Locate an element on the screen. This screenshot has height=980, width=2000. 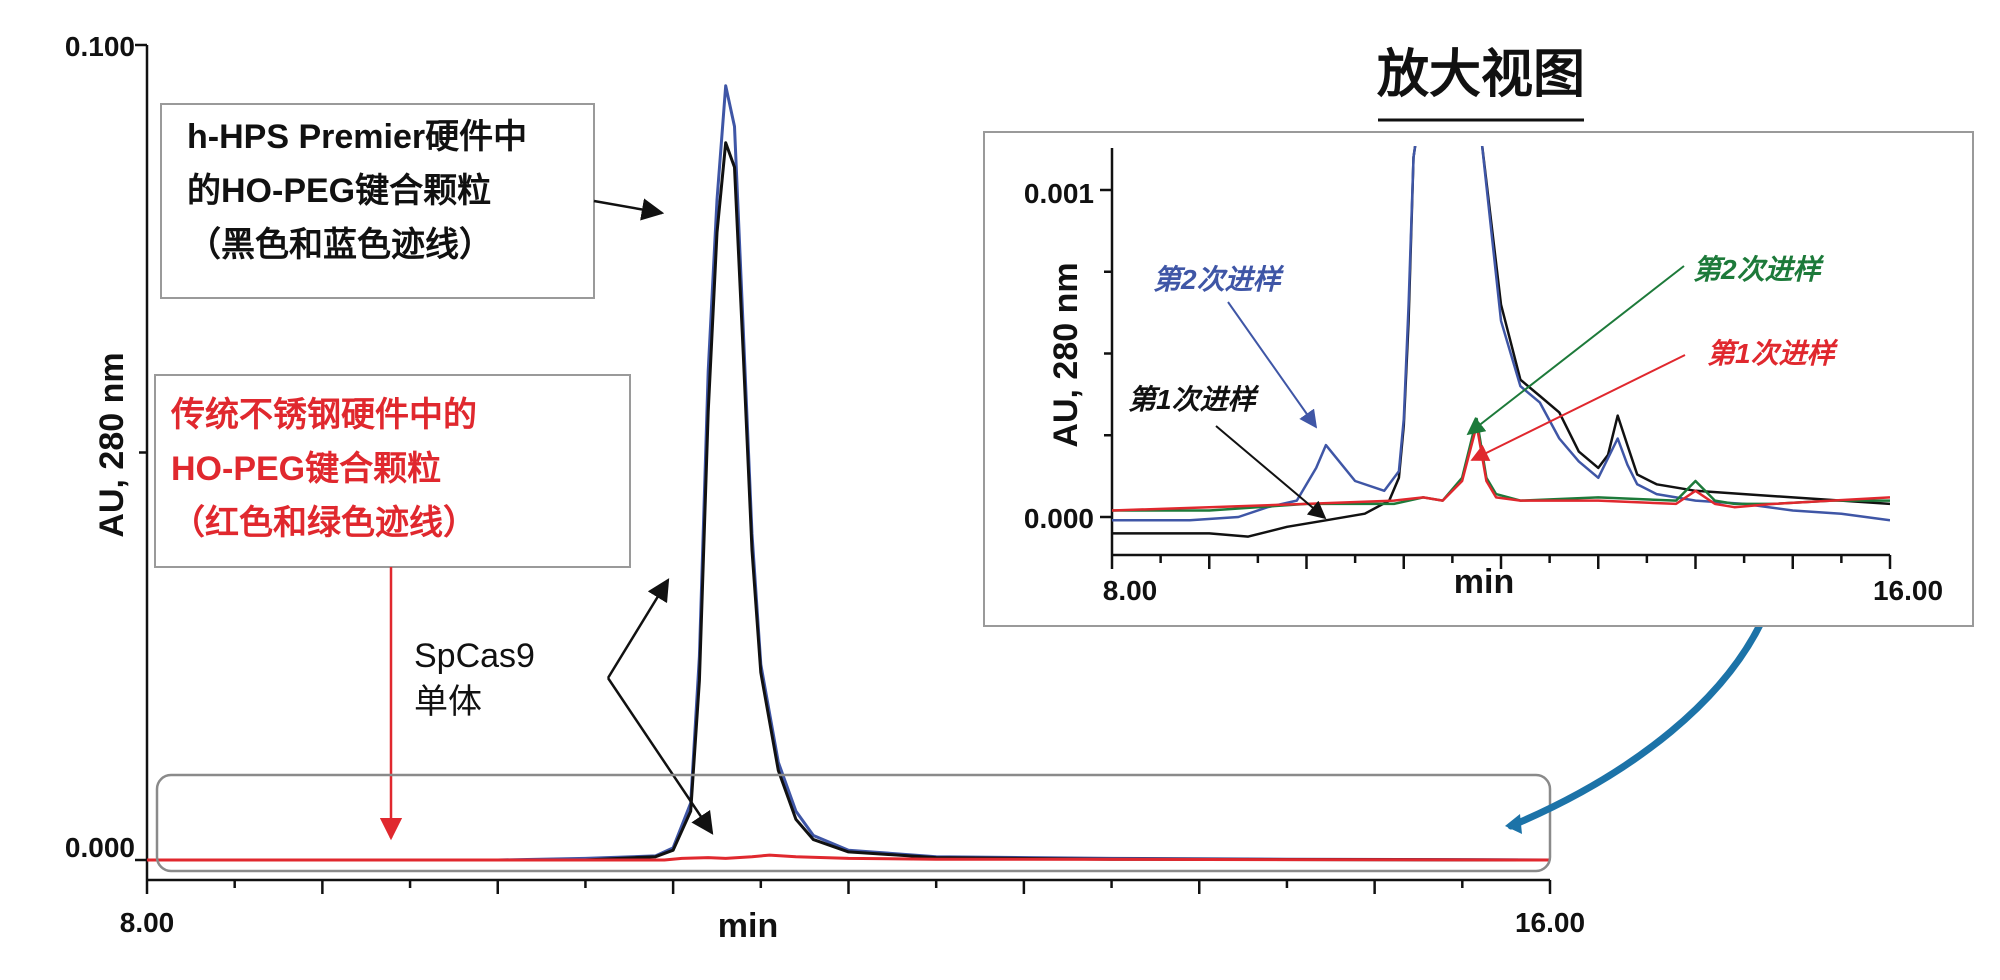
monomer-label-line-1: SpCas9 is located at coordinates (474, 656).